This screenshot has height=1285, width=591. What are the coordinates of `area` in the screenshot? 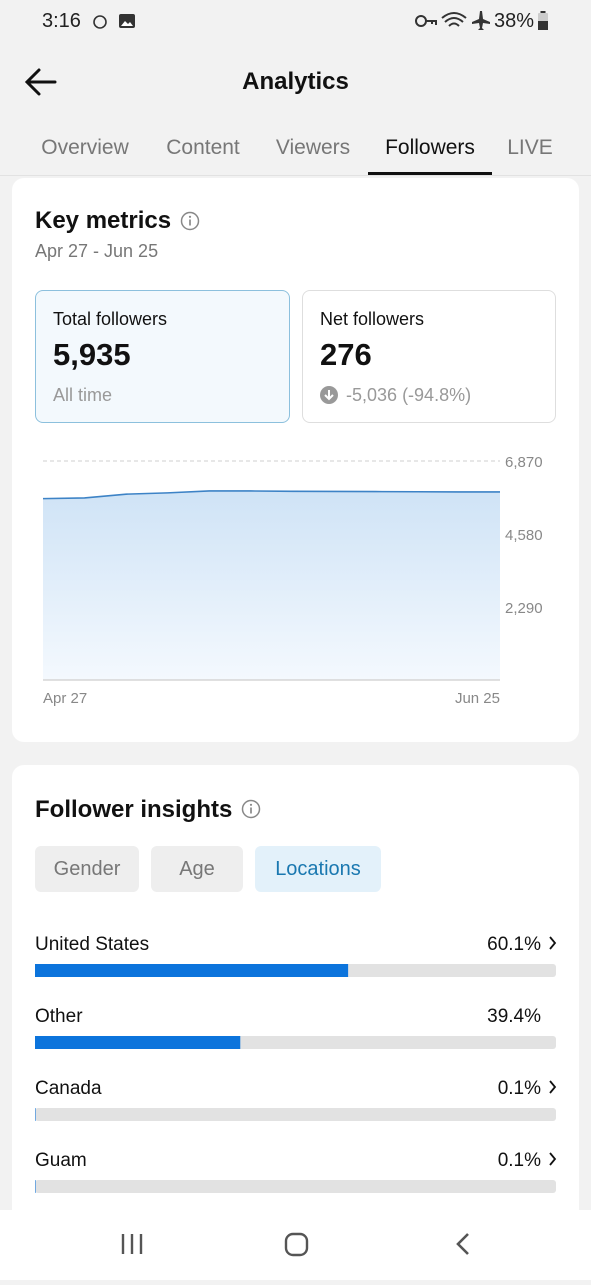 It's located at (271, 585).